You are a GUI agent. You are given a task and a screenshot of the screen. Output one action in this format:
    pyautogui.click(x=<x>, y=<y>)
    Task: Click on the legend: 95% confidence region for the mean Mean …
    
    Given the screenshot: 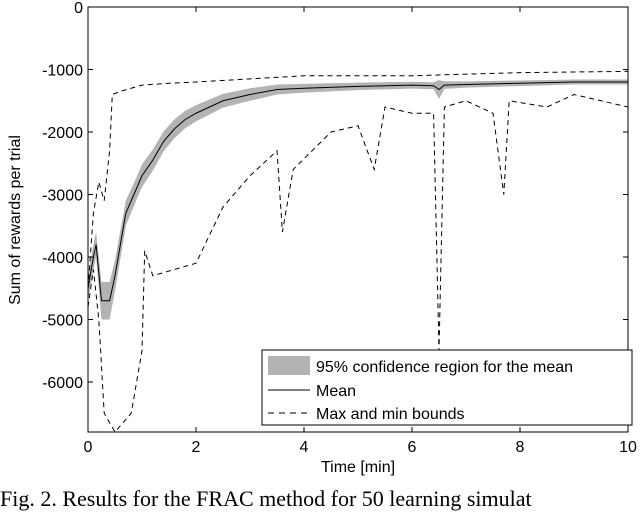 What is the action you would take?
    pyautogui.click(x=447, y=387)
    